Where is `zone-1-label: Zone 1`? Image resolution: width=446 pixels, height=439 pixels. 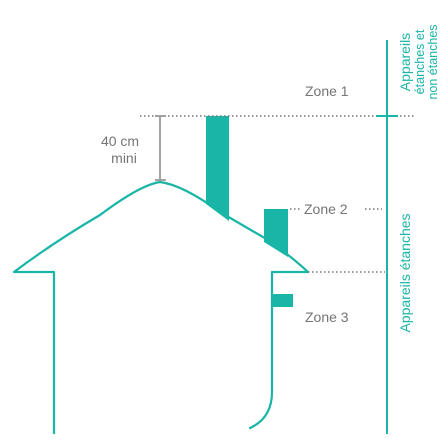 zone-1-label: Zone 1 is located at coordinates (327, 91).